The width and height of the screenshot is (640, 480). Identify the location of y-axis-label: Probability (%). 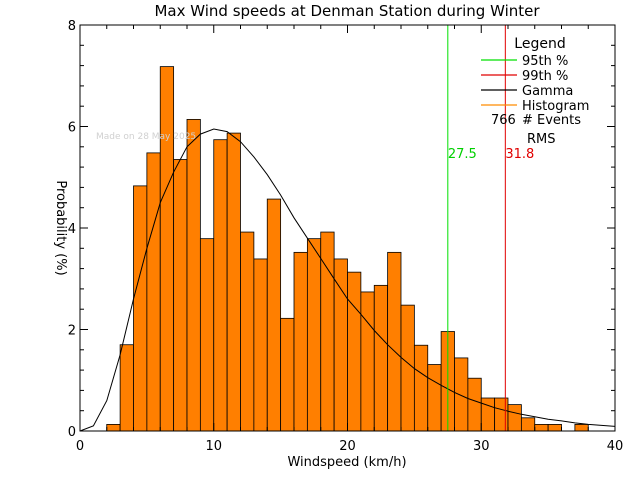
(60, 227).